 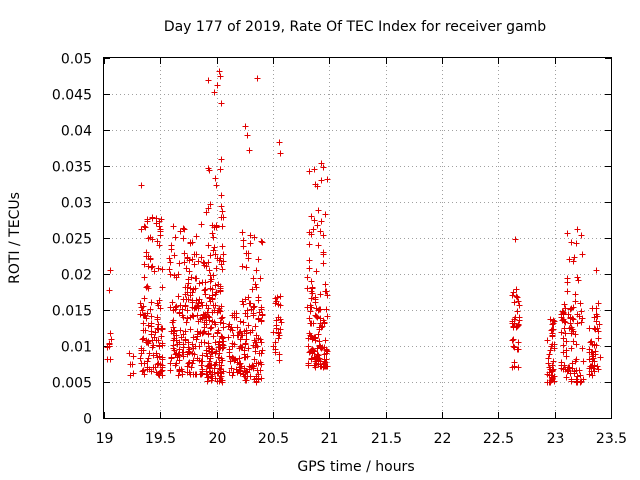 What do you see at coordinates (386, 439) in the screenshot?
I see `x-tick-label: 21.5` at bounding box center [386, 439].